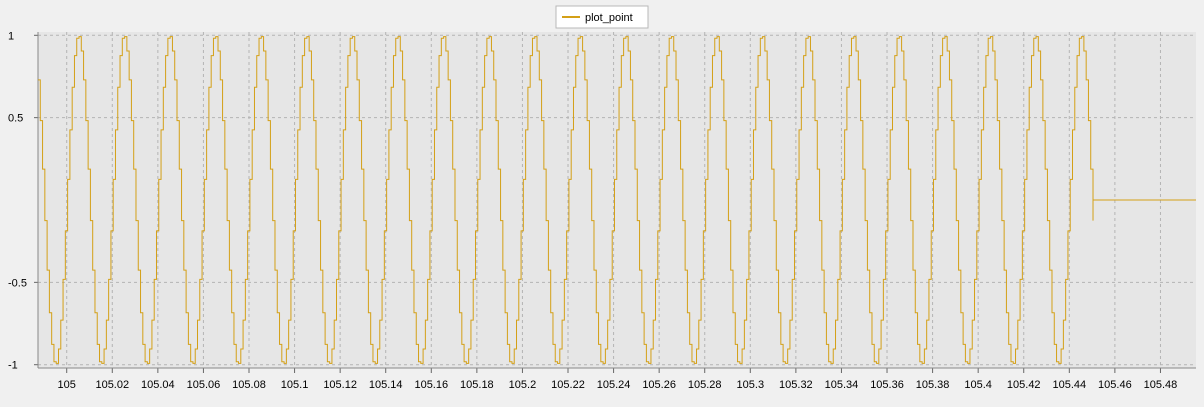 Image resolution: width=1204 pixels, height=407 pixels. Describe the element at coordinates (614, 385) in the screenshot. I see `x-tick-label: 105.24` at that location.